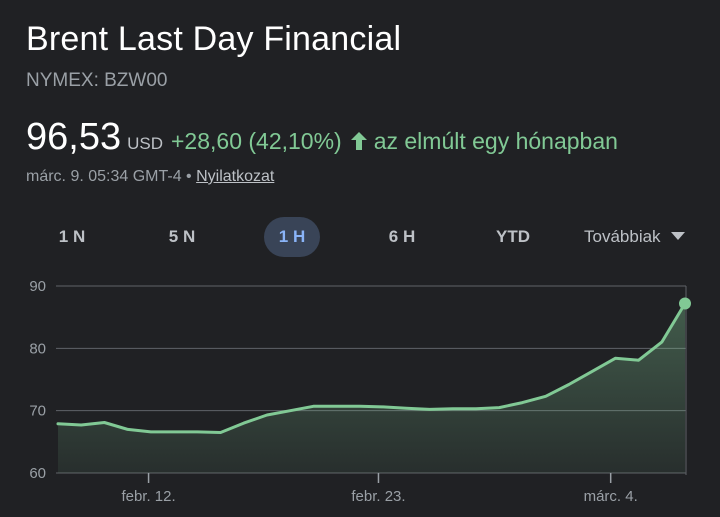 Image resolution: width=720 pixels, height=517 pixels. I want to click on current-price: 96,53, so click(74, 137).